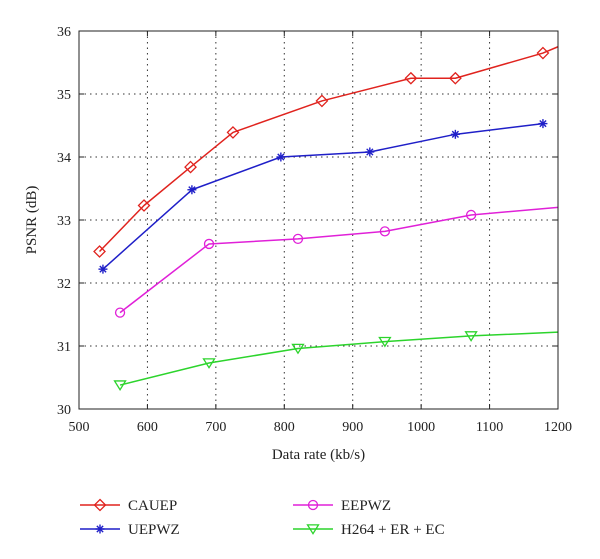 Image resolution: width=600 pixels, height=559 pixels. What do you see at coordinates (64, 95) in the screenshot?
I see `y-tick-label: 35` at bounding box center [64, 95].